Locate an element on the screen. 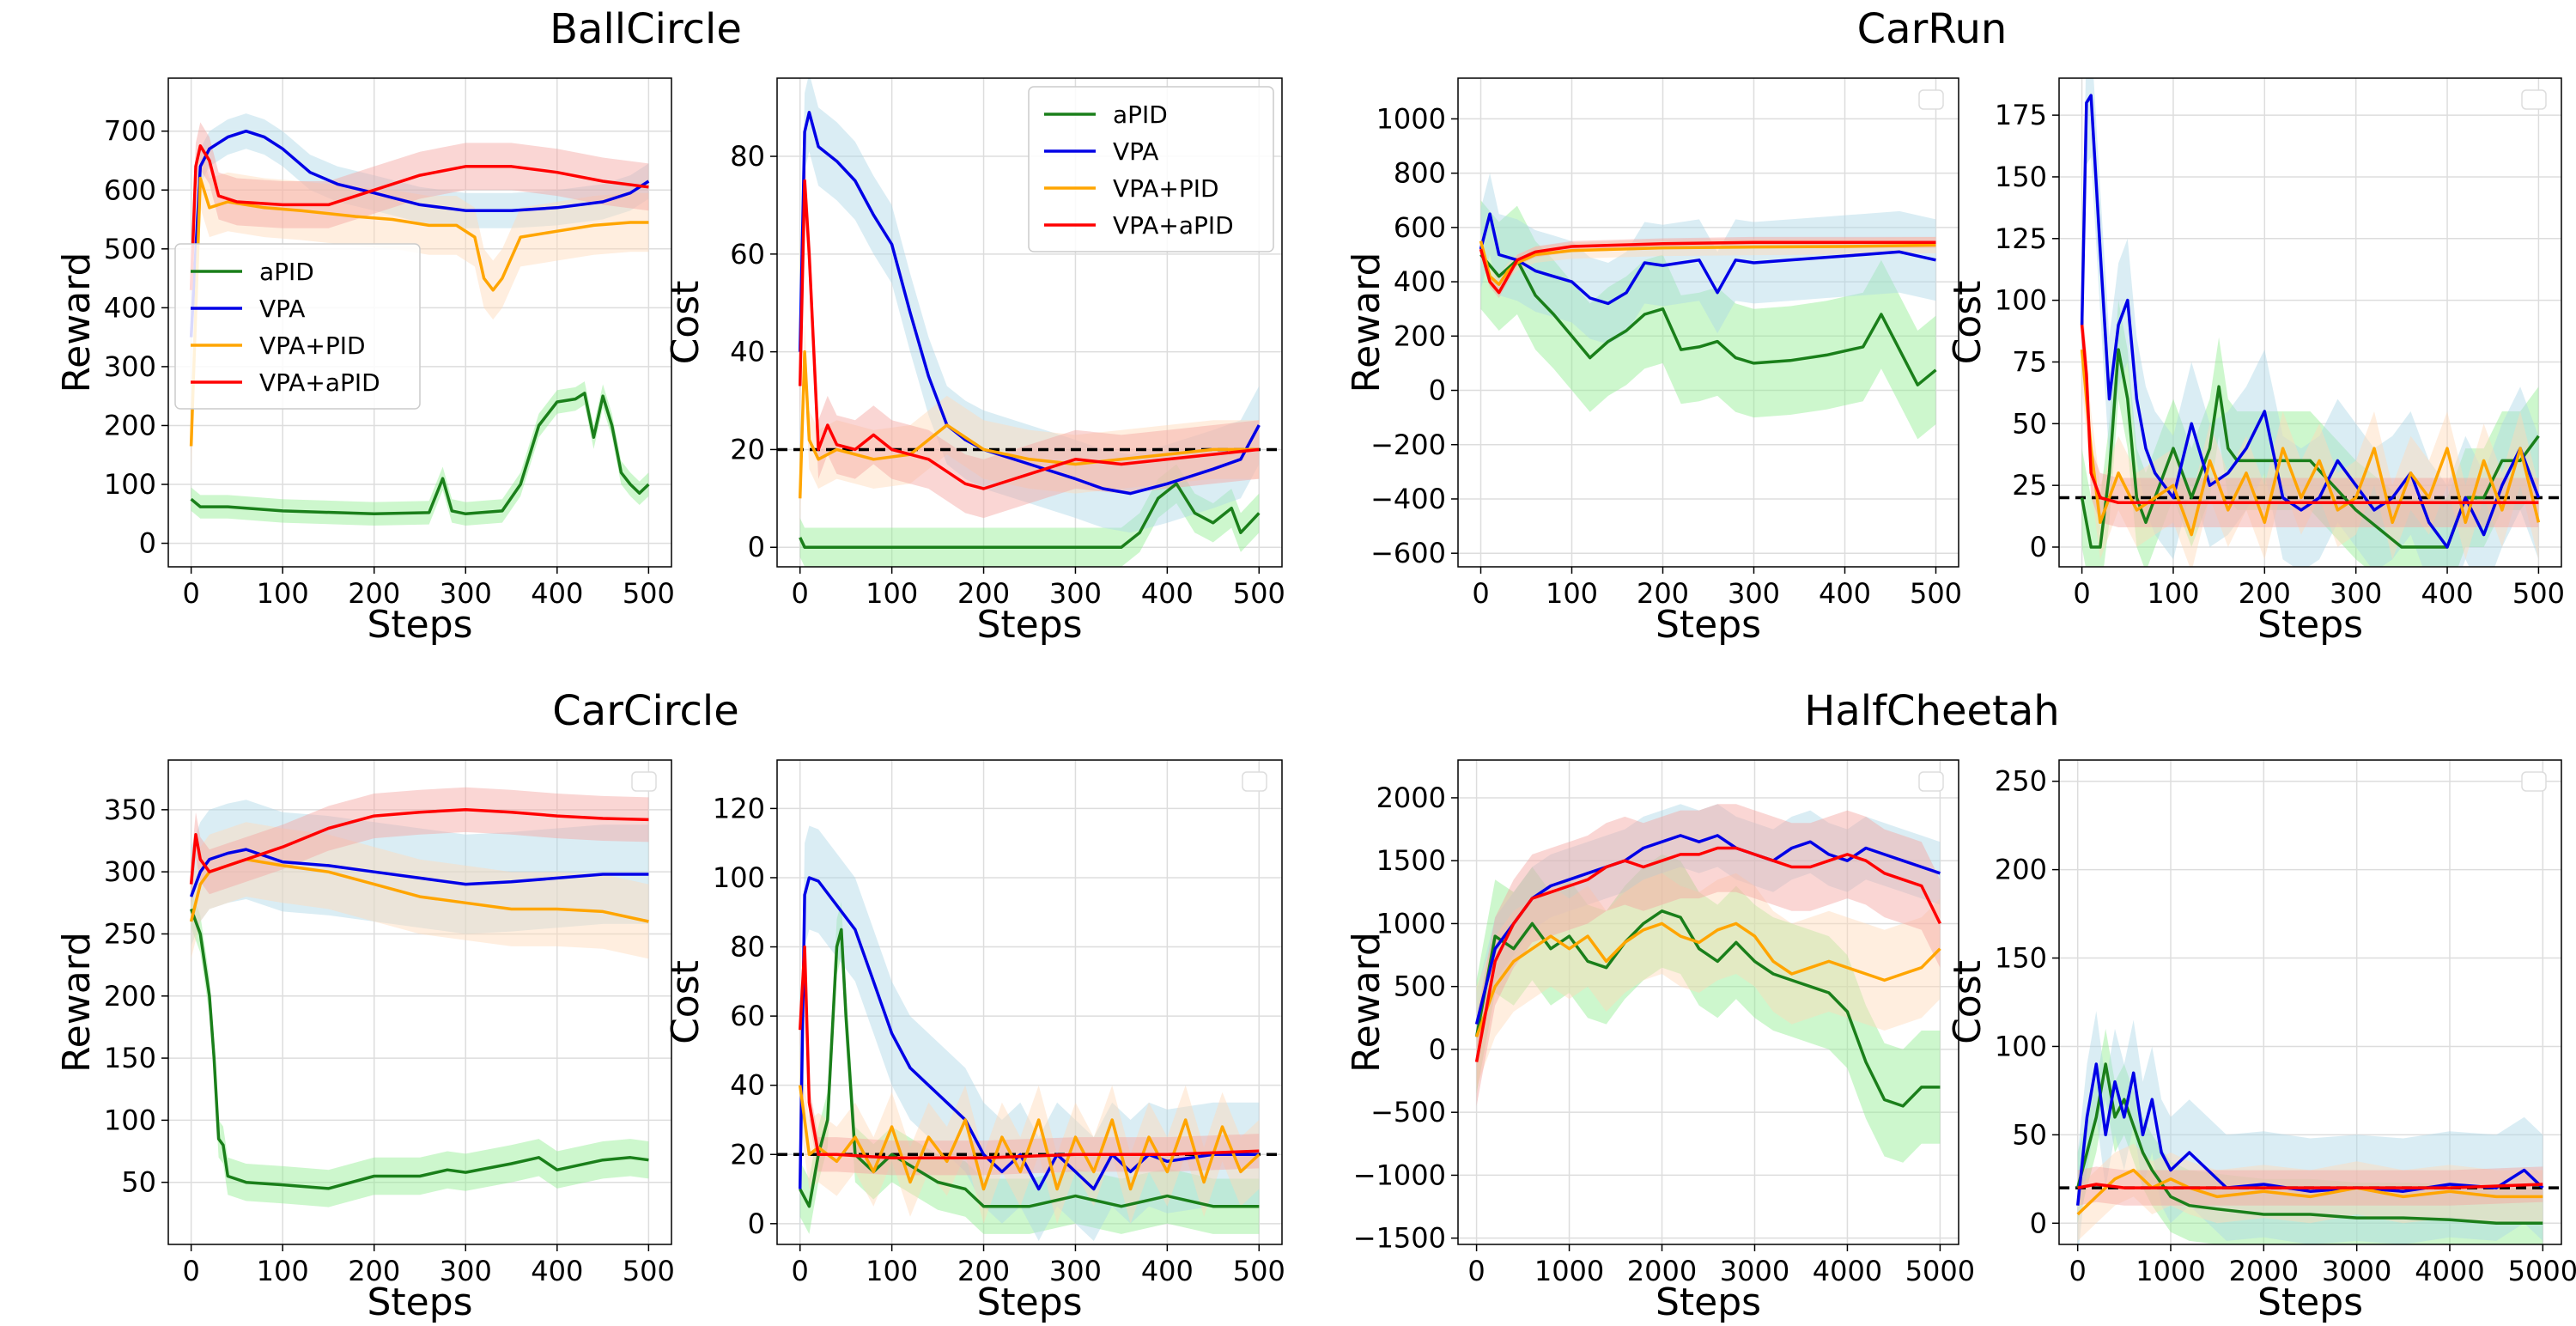  halfcheetah-cost-line-vpa-plus-apid is located at coordinates (2310, 1186).